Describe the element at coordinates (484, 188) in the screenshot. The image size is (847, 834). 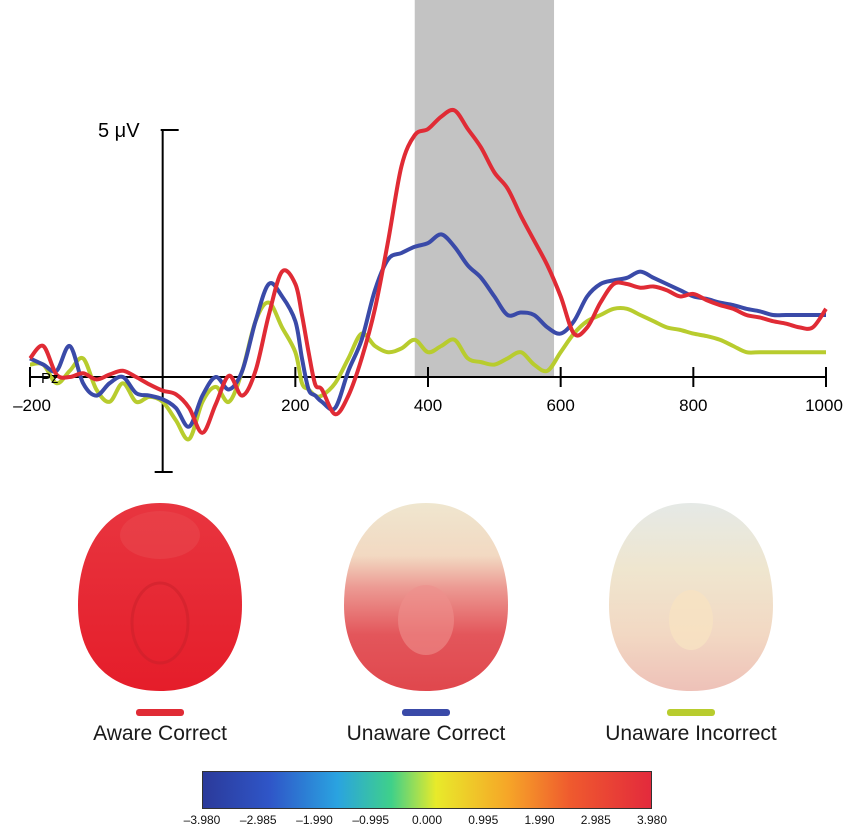
I see `analysis-window-highlight` at that location.